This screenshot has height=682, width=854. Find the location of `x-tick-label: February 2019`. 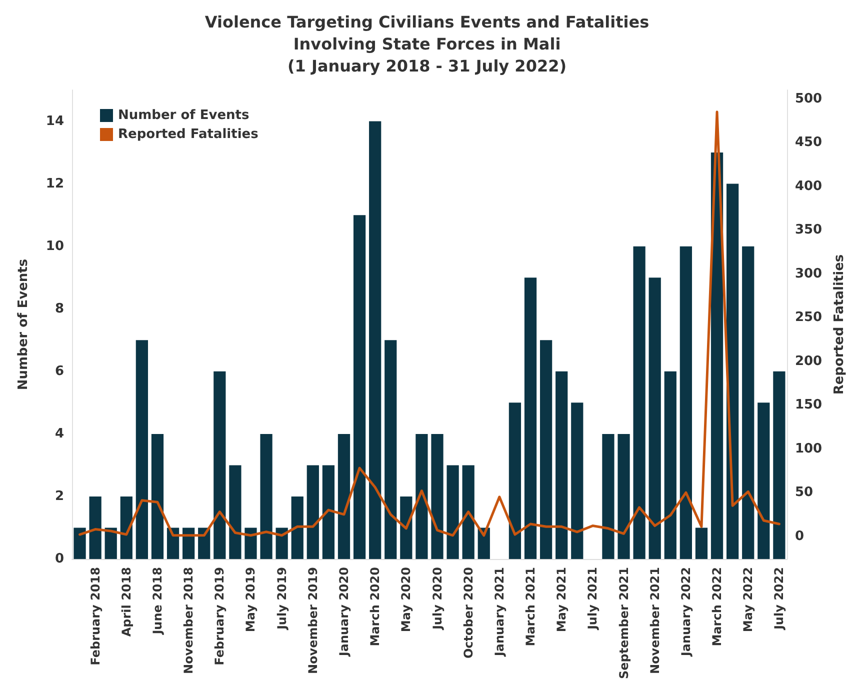

x-tick-label: February 2019 is located at coordinates (219, 616).